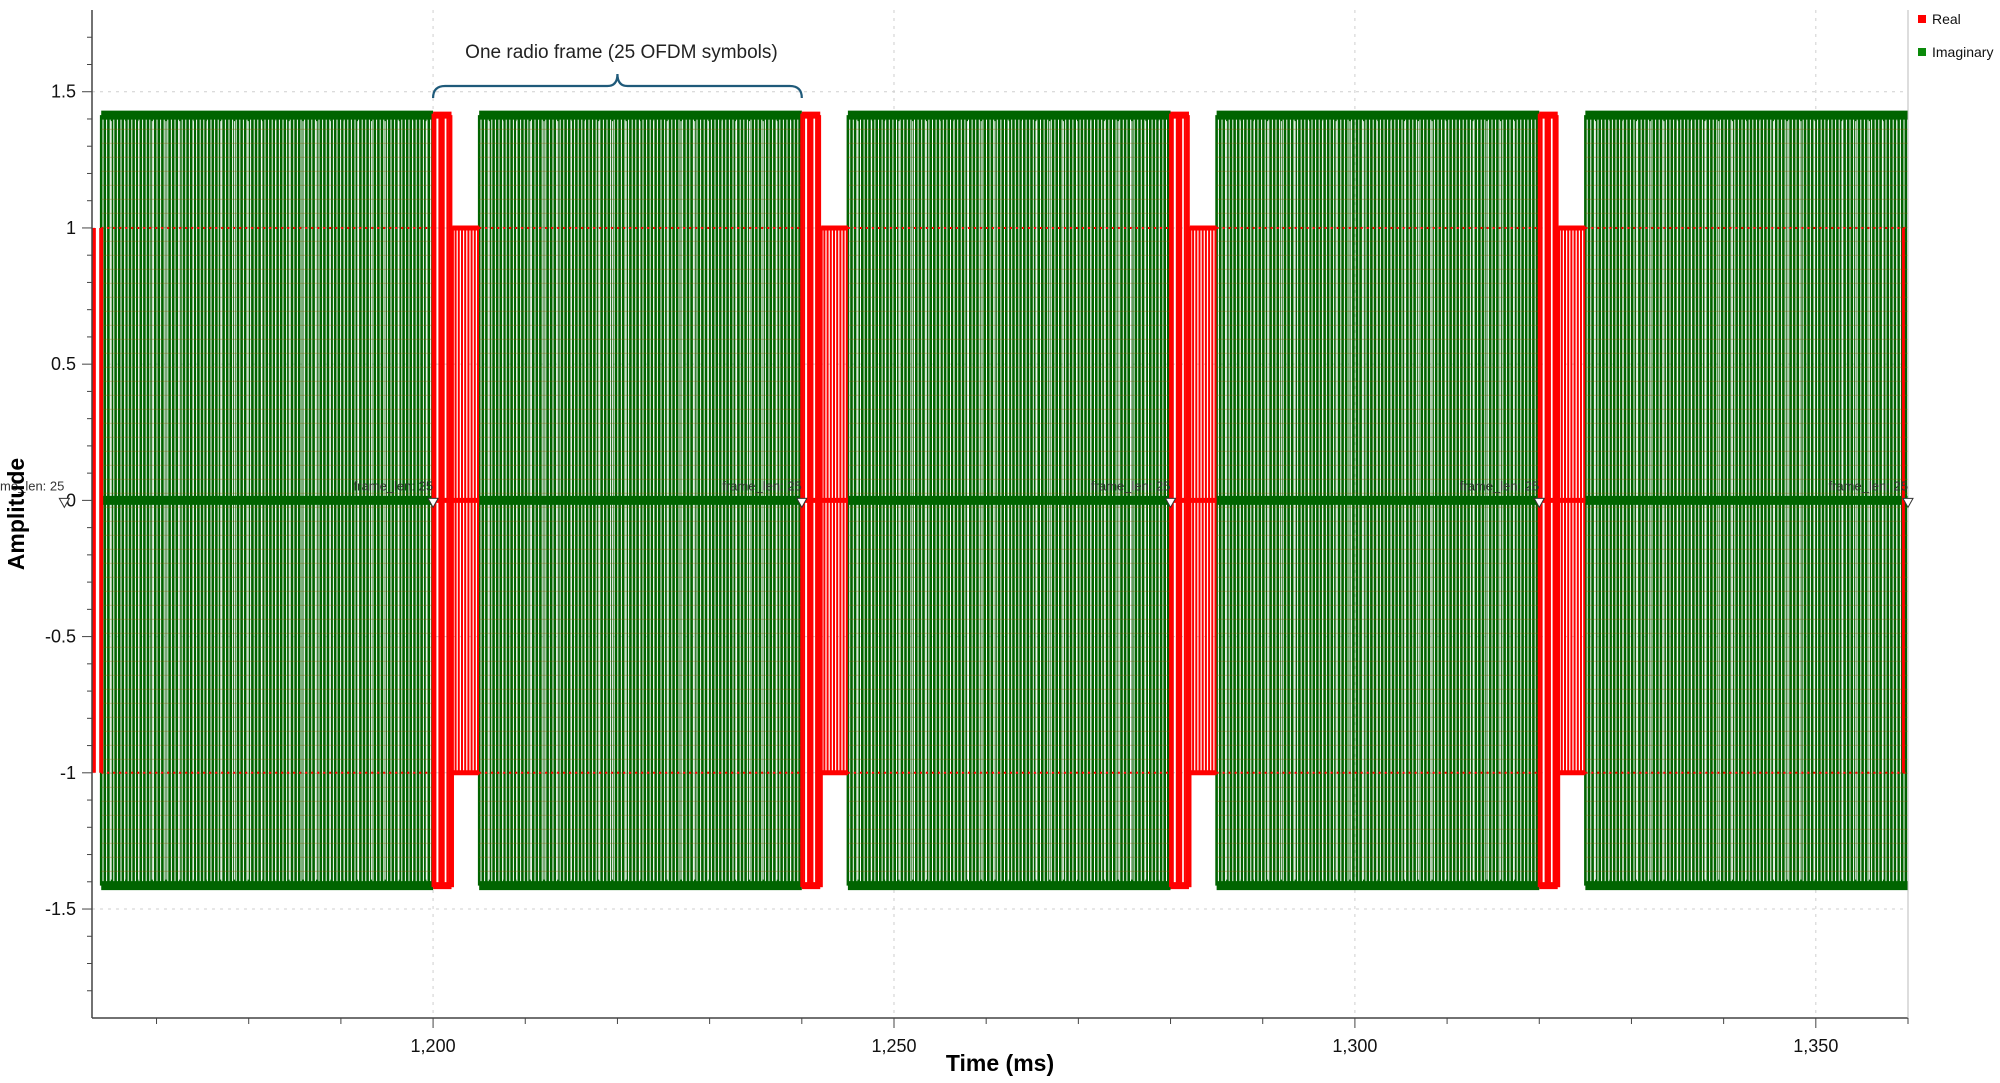  I want to click on frame-annotation: One radio frame (25 OFDM symbols), so click(617, 70).